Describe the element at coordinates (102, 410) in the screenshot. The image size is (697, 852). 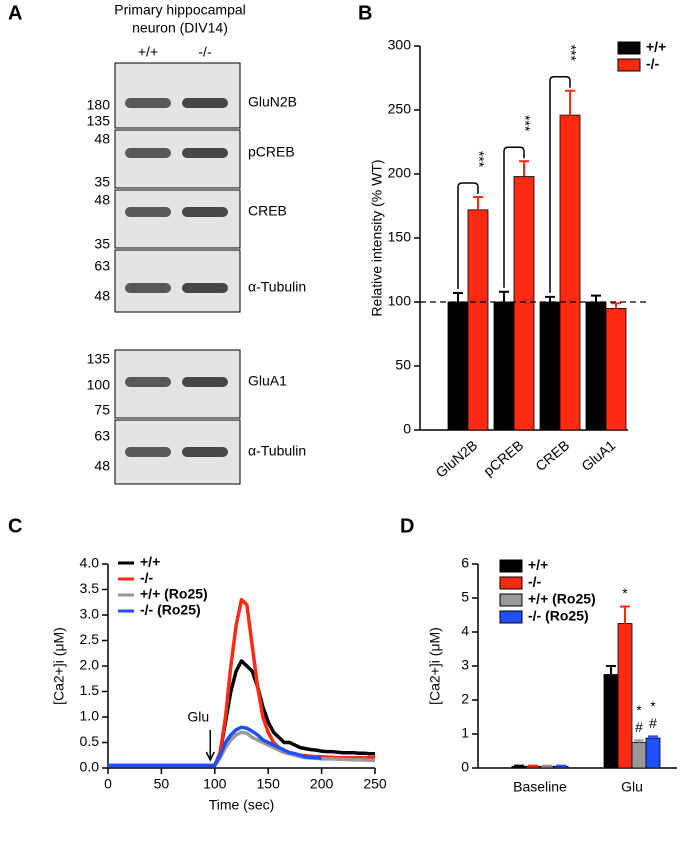
I see `mw-marker: 75` at that location.